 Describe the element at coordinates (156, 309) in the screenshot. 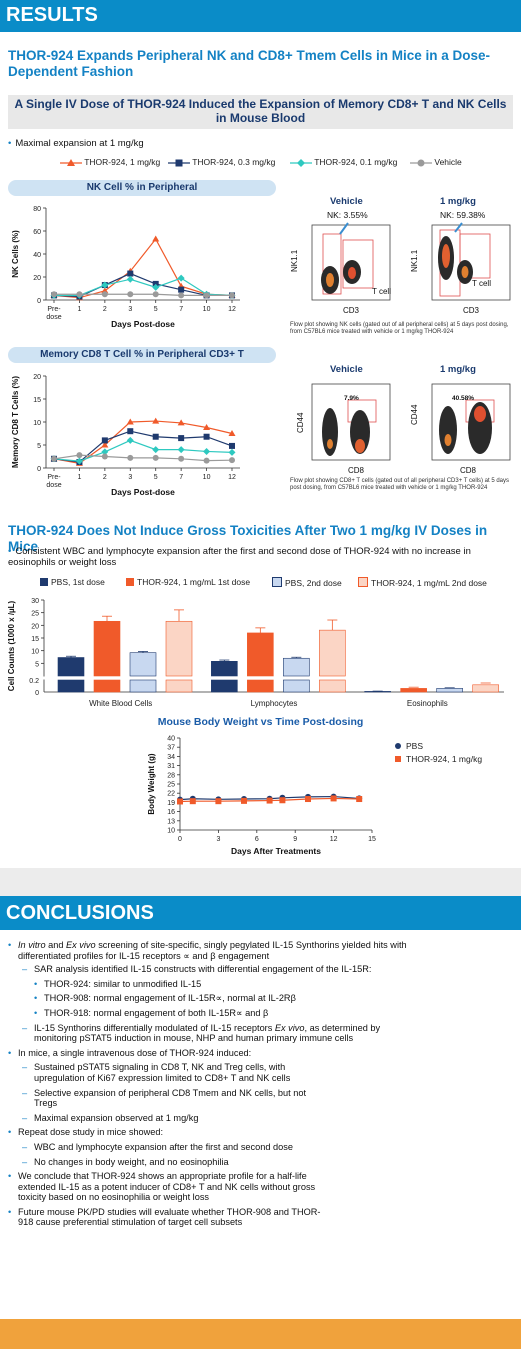

I see `x-tick-label: 5` at that location.